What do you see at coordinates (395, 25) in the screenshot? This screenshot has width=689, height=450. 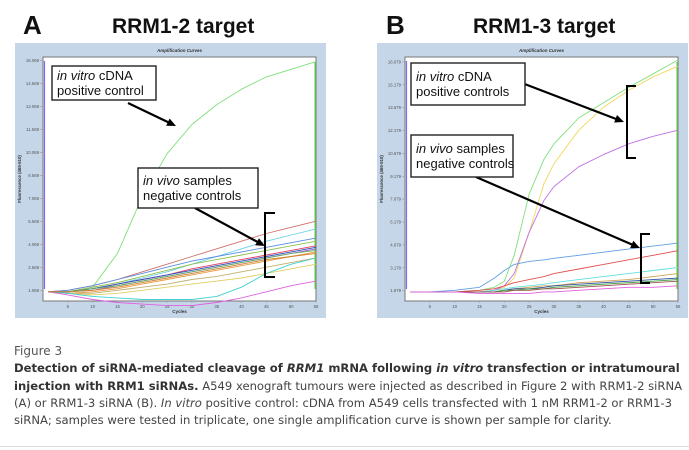 I see `panel-letter-b: B` at bounding box center [395, 25].